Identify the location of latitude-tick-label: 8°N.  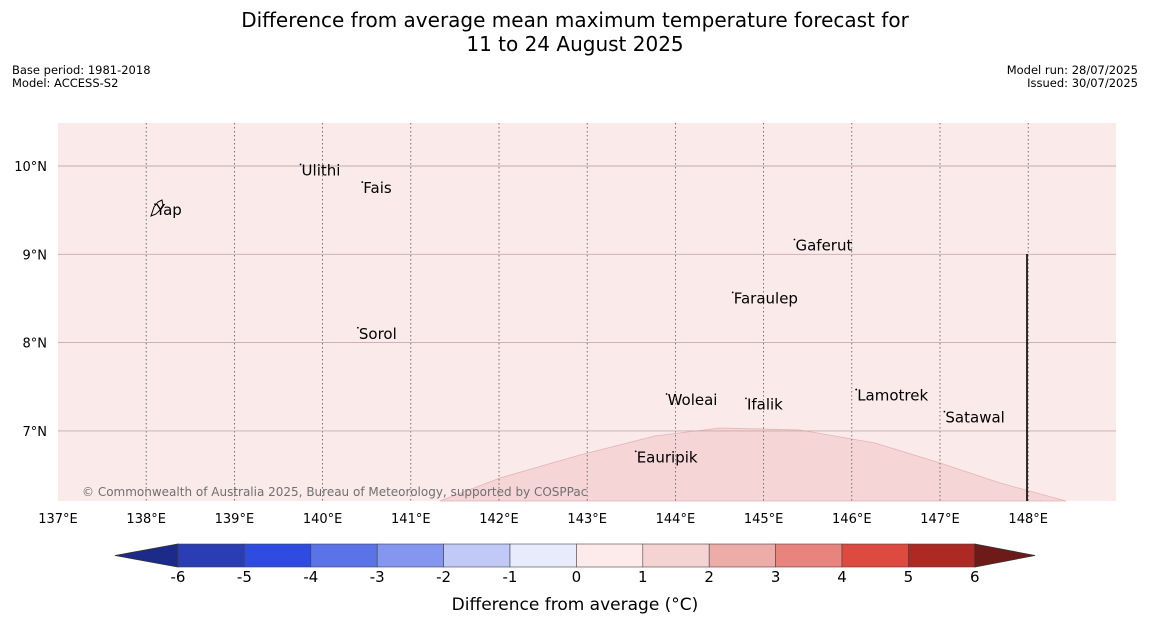
(35, 344).